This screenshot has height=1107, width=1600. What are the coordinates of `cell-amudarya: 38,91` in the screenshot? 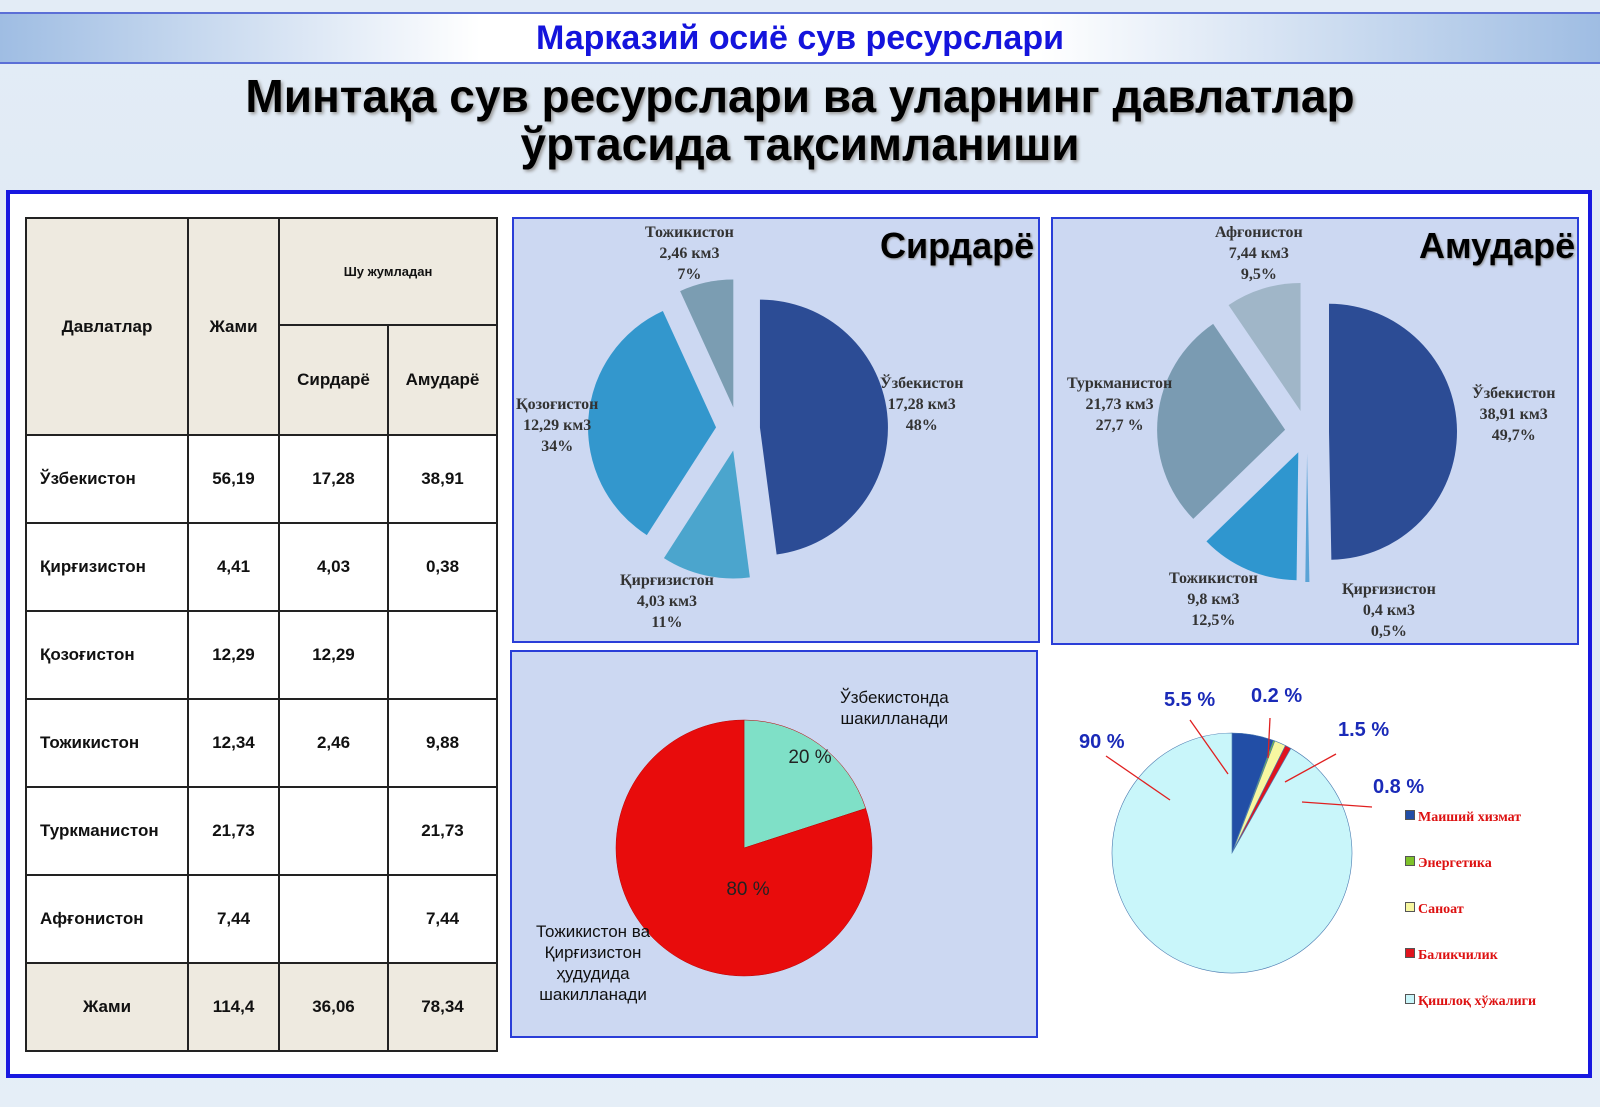 It's located at (442, 479).